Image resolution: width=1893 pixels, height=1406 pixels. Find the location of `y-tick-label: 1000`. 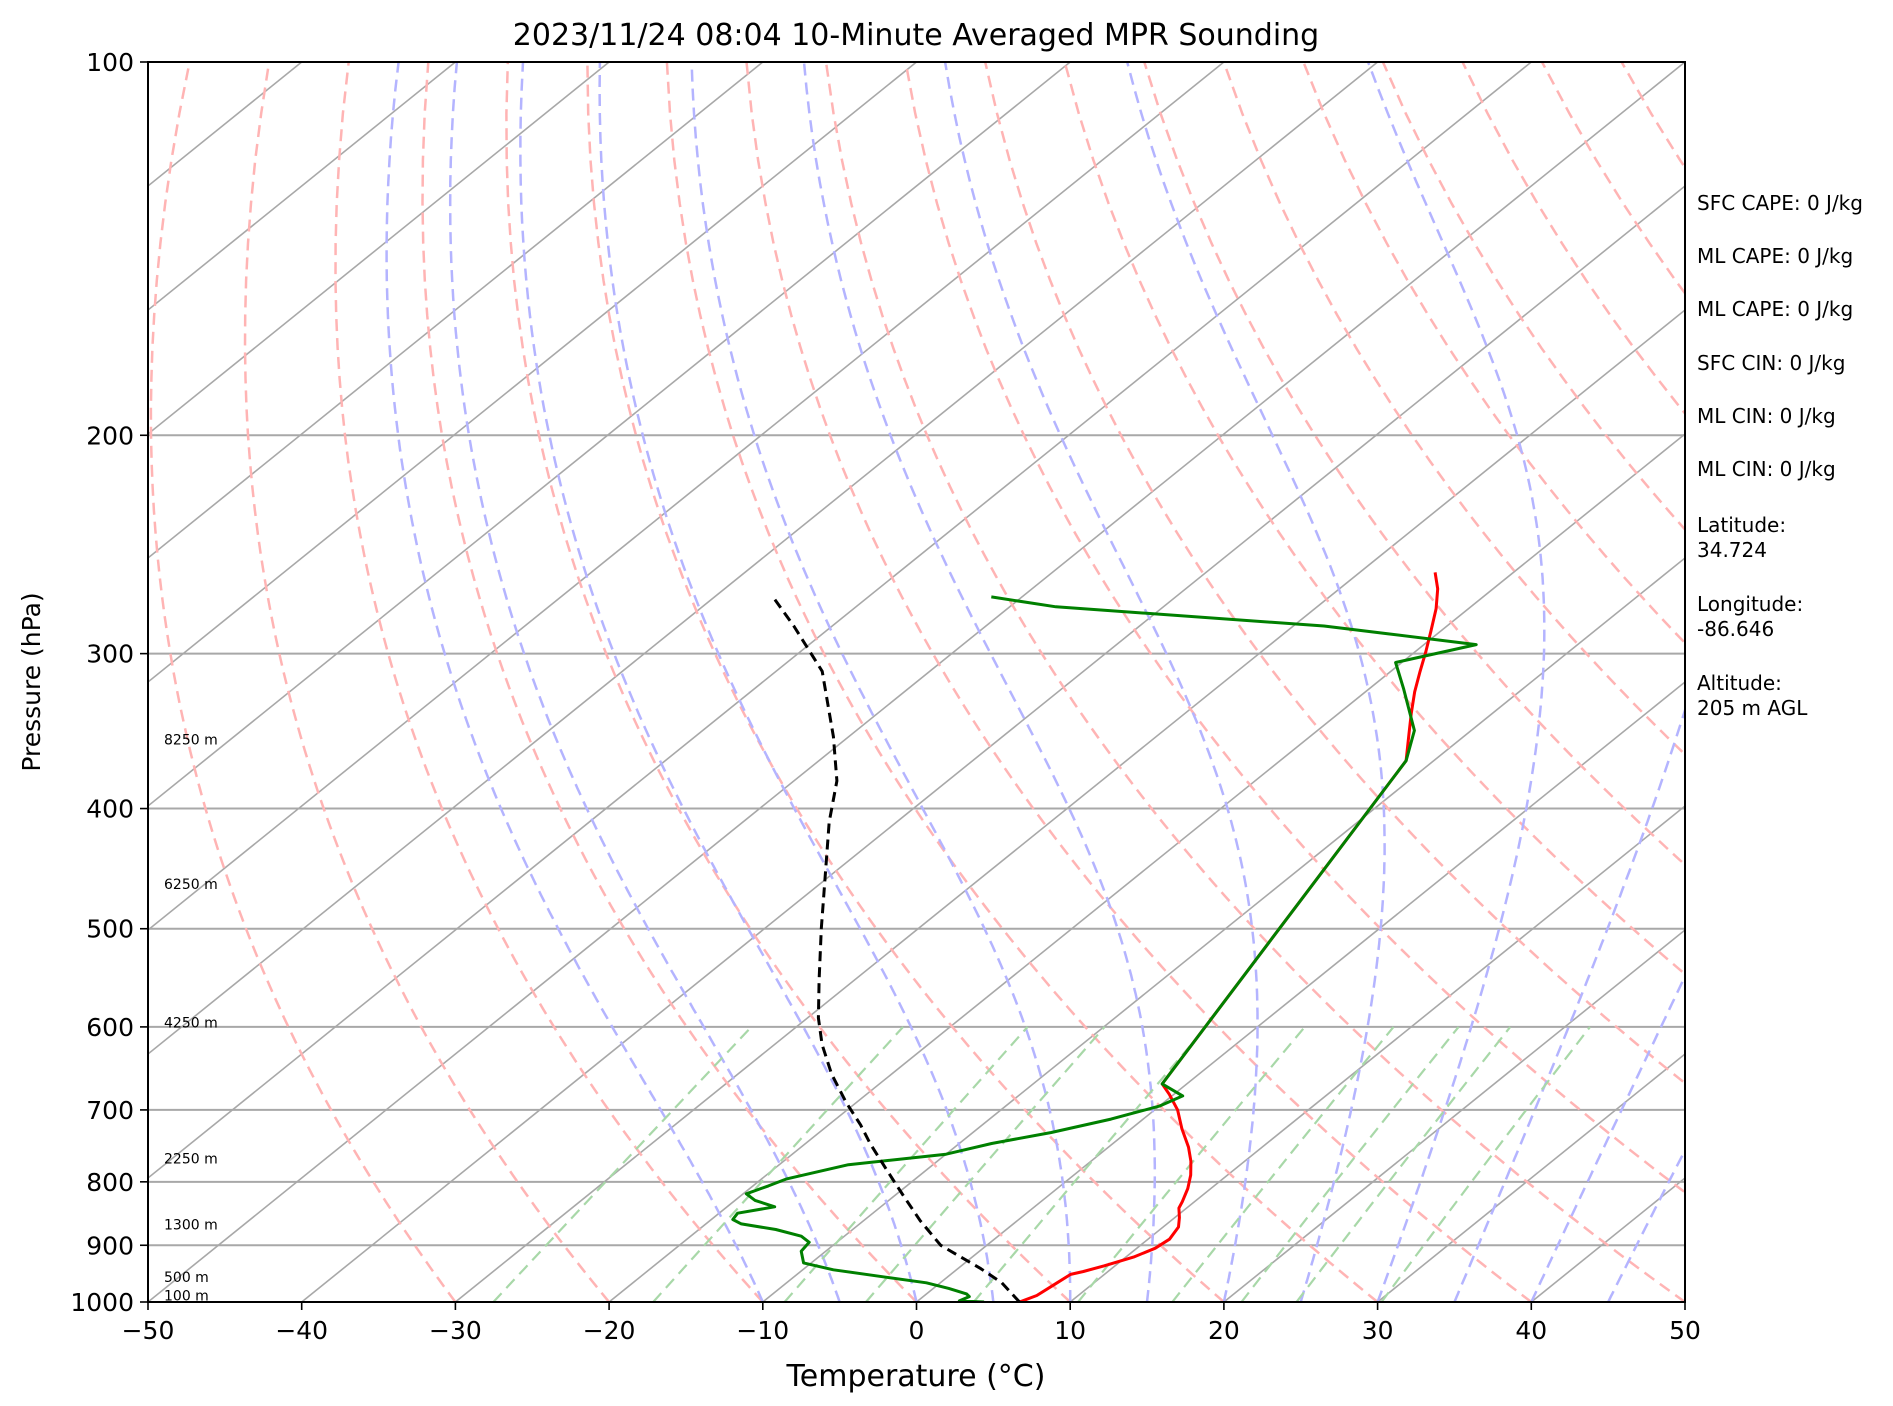

y-tick-label: 1000 is located at coordinates (102, 1302).